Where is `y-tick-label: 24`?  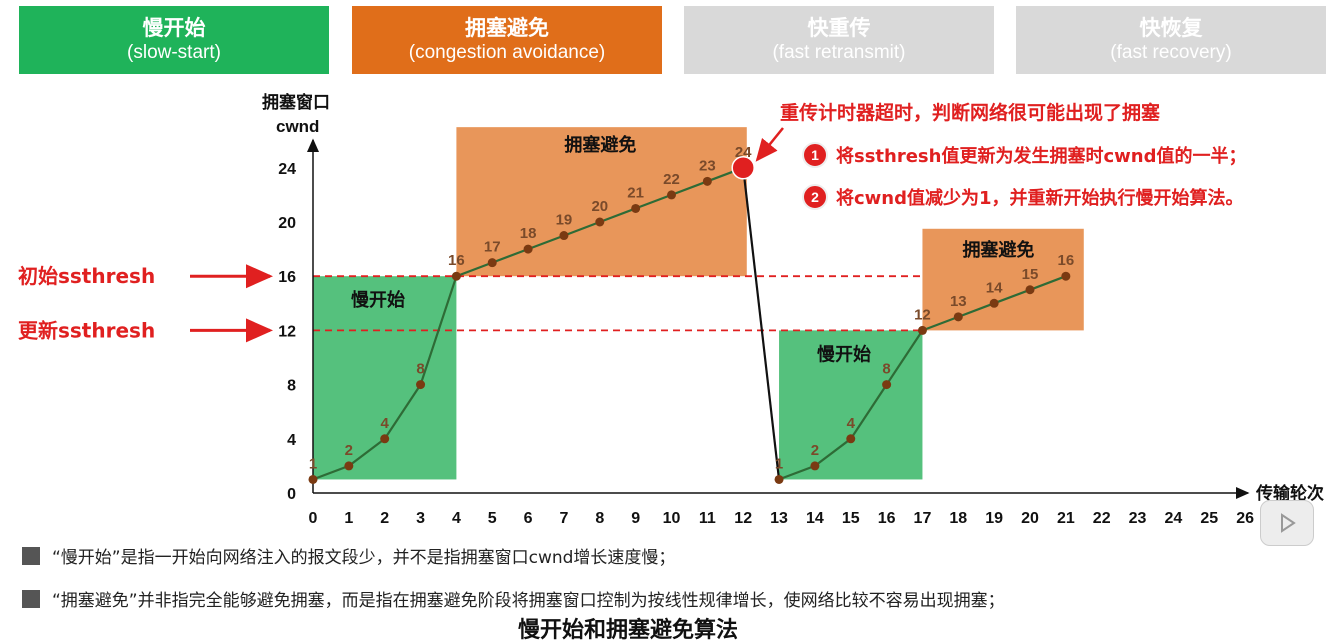
y-tick-label: 24 is located at coordinates (287, 169).